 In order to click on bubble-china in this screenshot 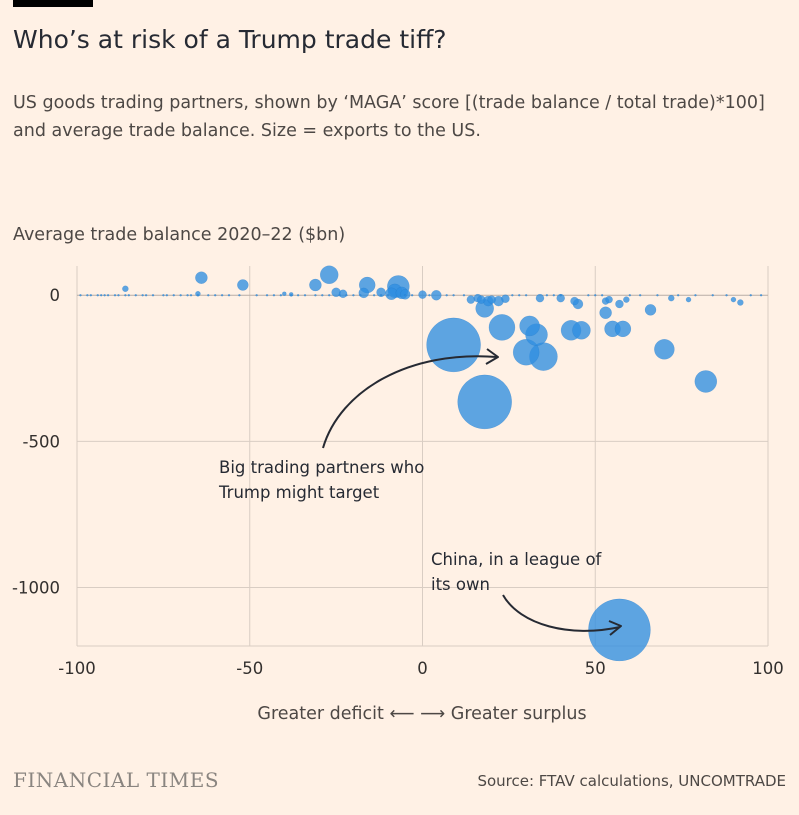, I will do `click(619, 630)`.